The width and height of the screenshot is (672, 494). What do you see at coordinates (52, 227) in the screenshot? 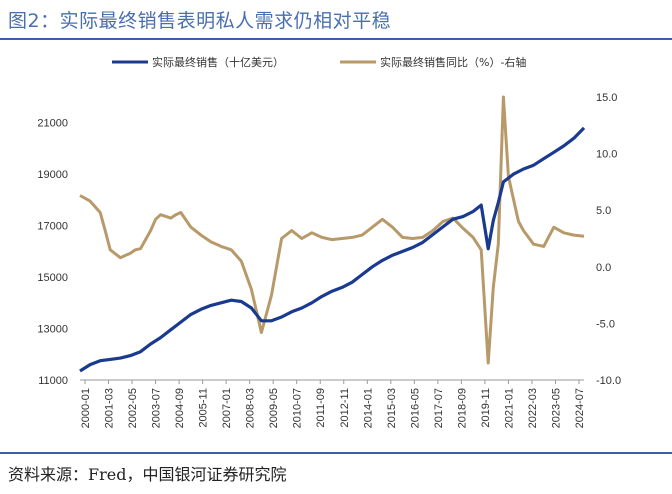
I see `y-left-tick-label: 17000` at bounding box center [52, 227].